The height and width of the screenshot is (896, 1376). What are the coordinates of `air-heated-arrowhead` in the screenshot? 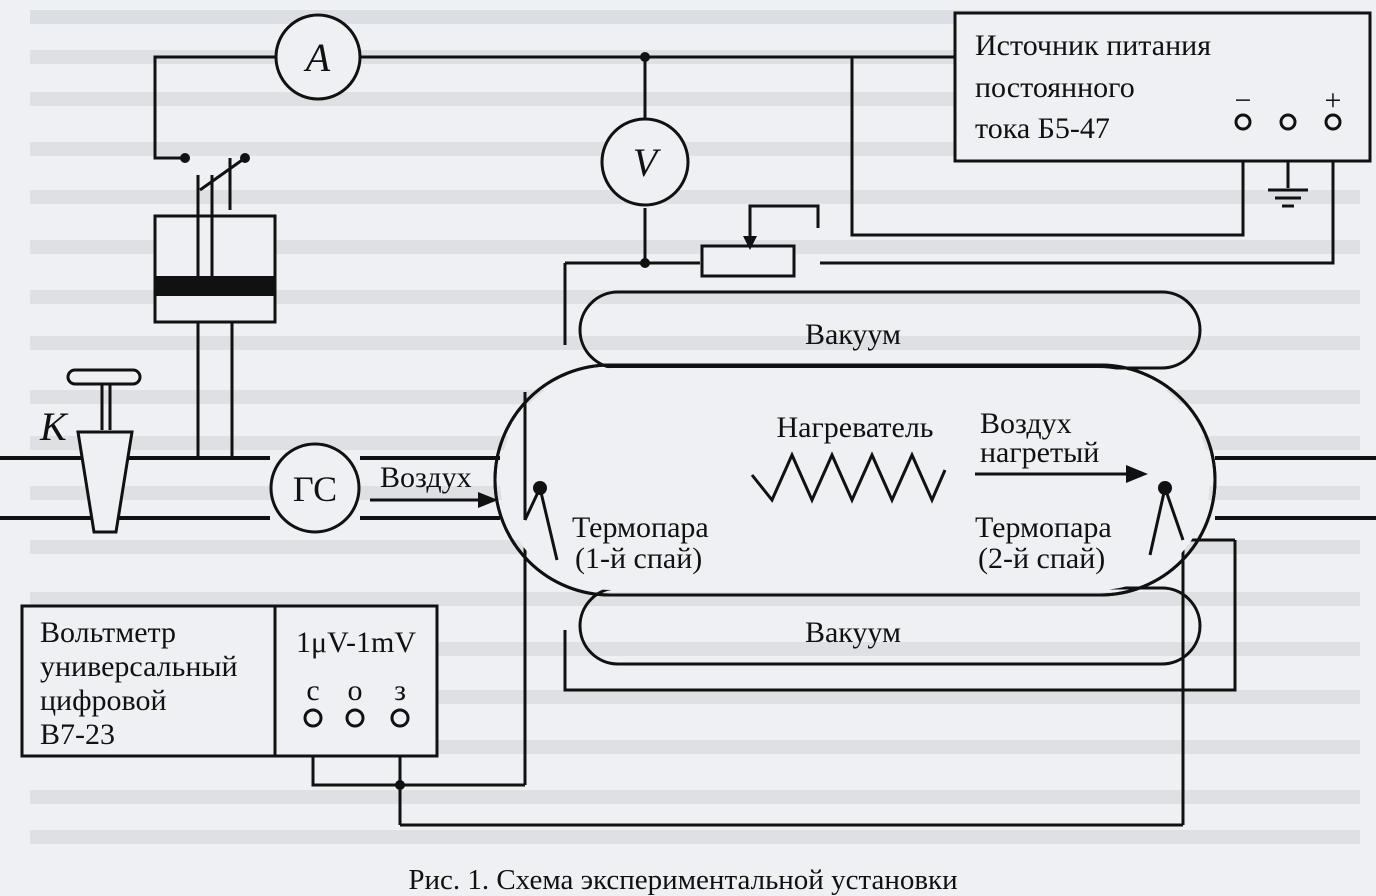 It's located at (1137, 474).